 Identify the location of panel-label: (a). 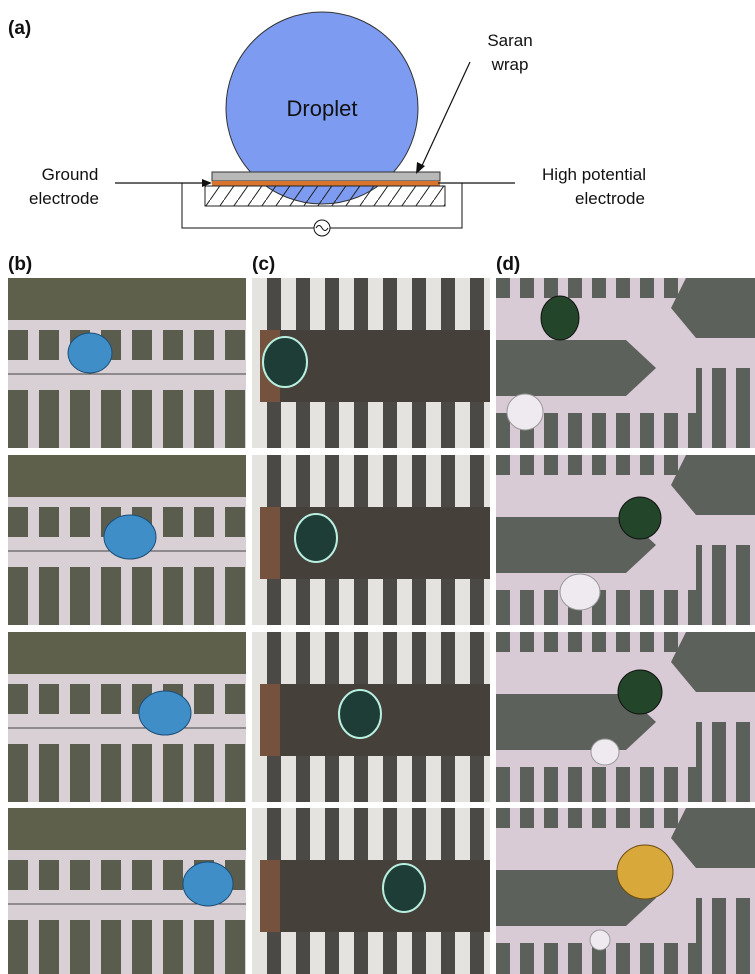
(19, 28).